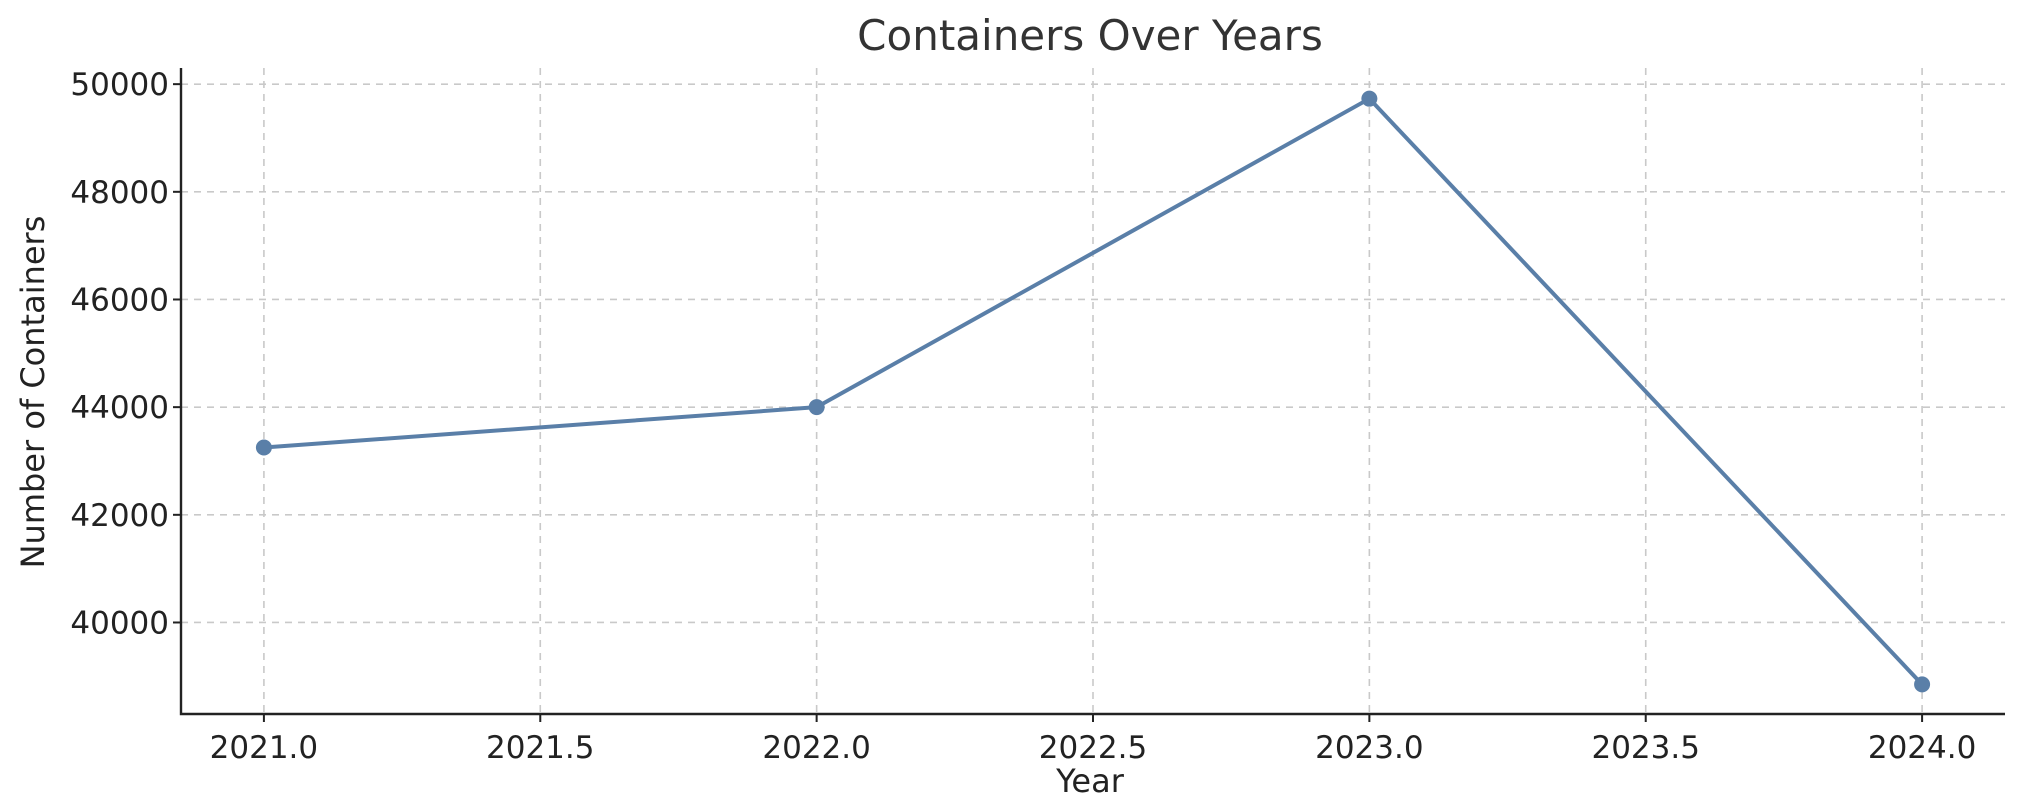  Describe the element at coordinates (1090, 35) in the screenshot. I see `chart-title: Containers Over Years` at that location.